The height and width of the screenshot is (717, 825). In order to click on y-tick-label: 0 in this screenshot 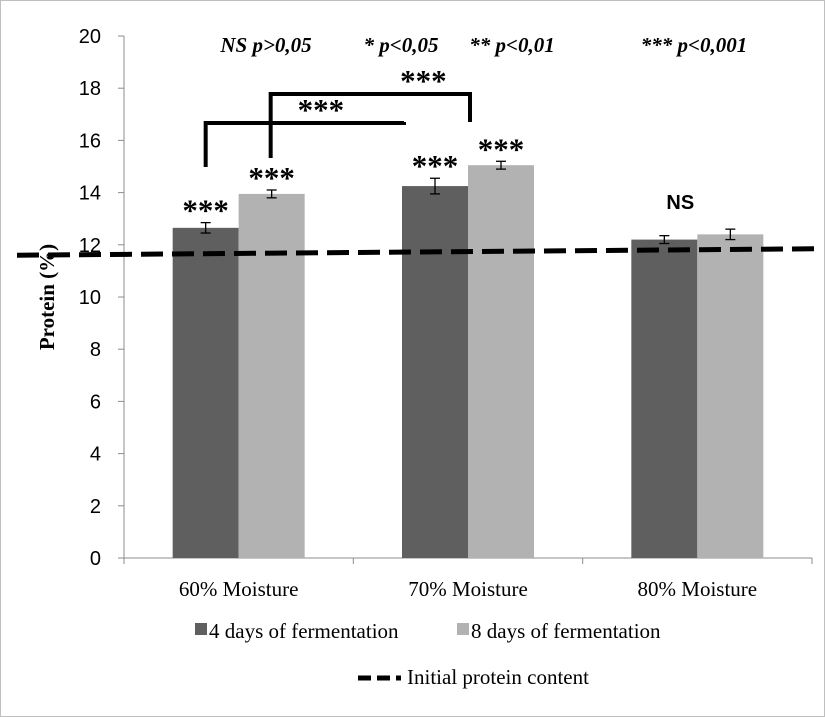, I will do `click(95, 559)`.